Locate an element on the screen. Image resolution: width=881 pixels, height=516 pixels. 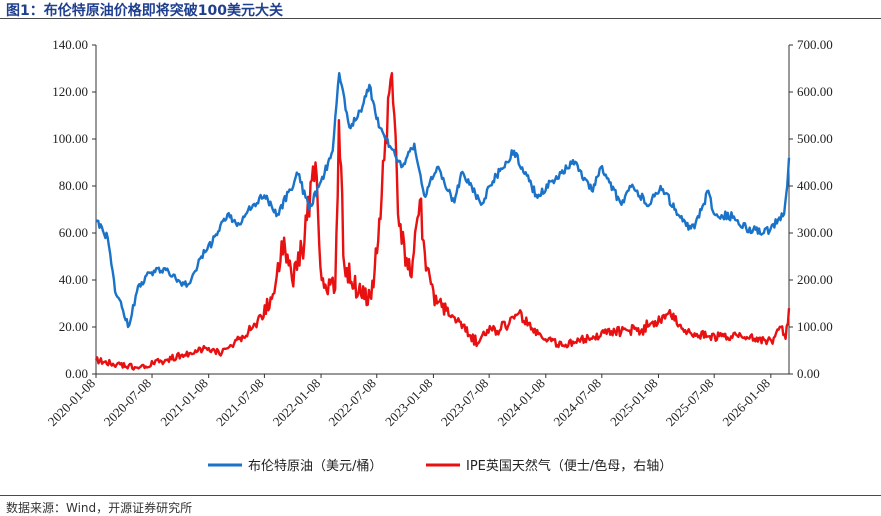
bottom-rule is located at coordinates (440, 495).